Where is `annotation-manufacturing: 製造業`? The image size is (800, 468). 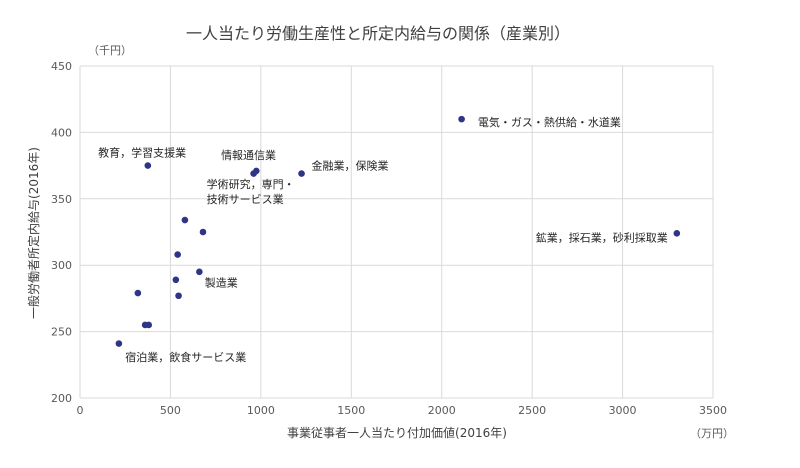
annotation-manufacturing: 製造業 is located at coordinates (221, 282).